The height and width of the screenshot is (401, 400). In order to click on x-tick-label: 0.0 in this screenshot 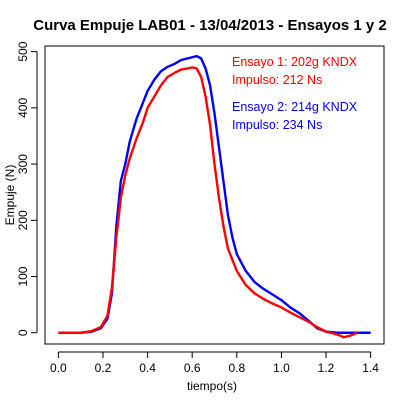, I will do `click(58, 368)`.